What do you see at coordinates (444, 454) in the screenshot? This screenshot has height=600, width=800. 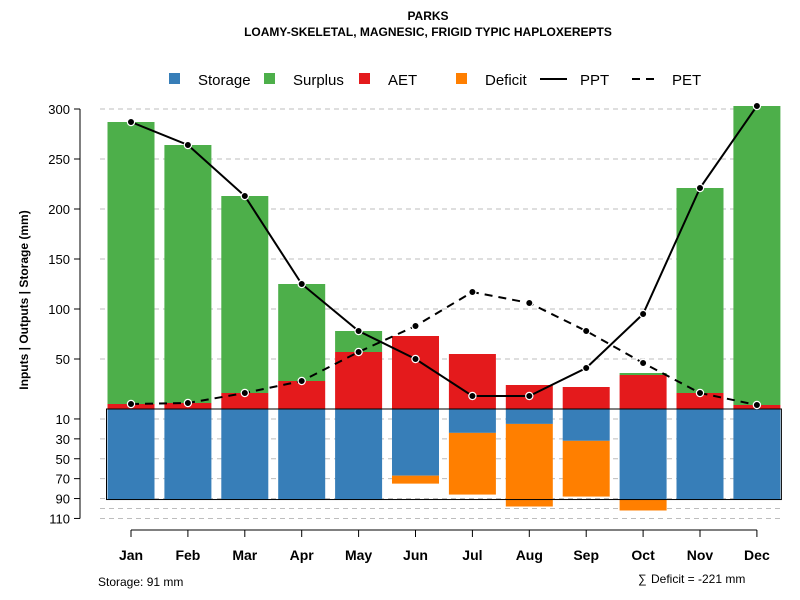 I see `storage-capacity-box` at bounding box center [444, 454].